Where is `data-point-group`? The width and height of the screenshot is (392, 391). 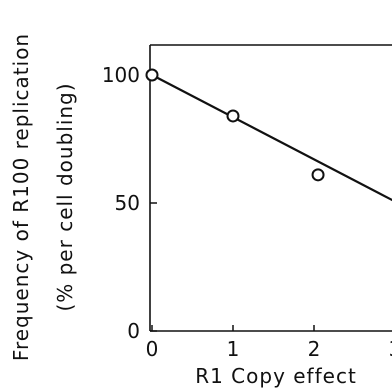 data-point-group is located at coordinates (235, 125).